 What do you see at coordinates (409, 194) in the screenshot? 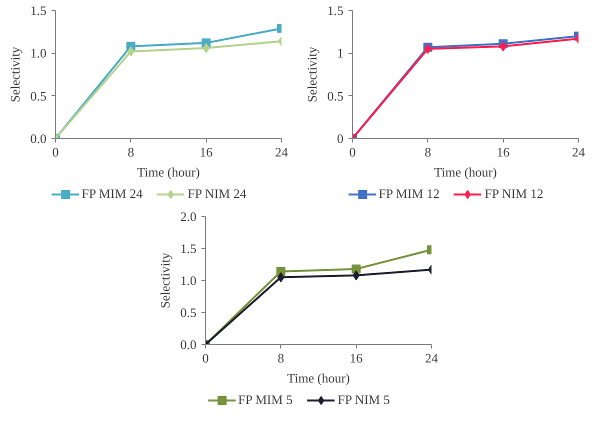
I see `legend-label: FP MIM 12` at bounding box center [409, 194].